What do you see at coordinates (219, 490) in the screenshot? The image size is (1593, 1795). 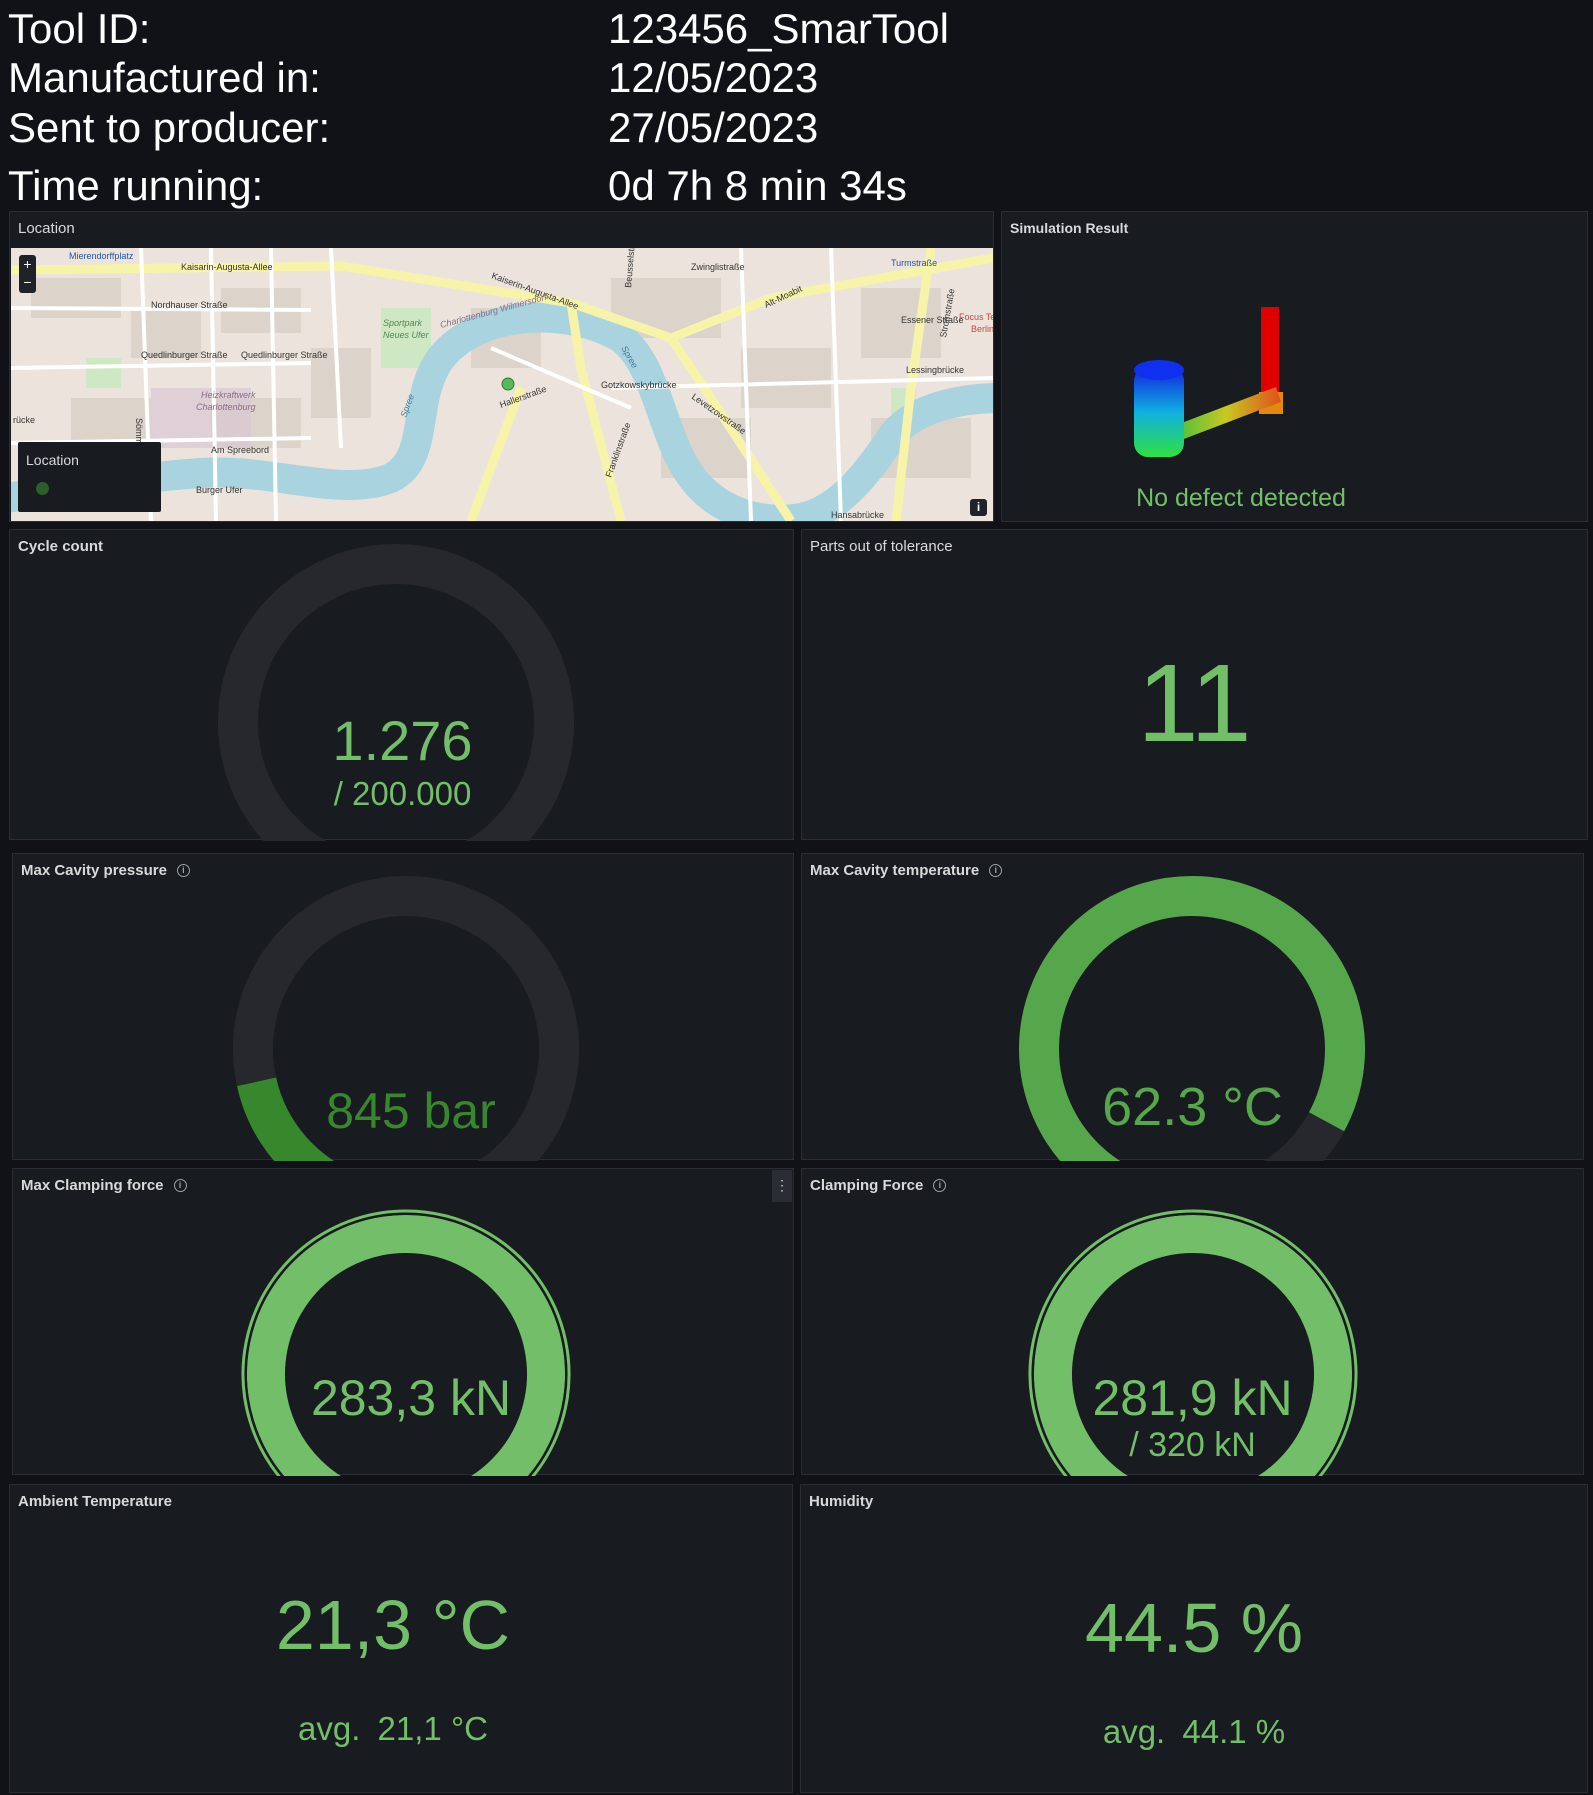 I see `svg-text: Burger Ufer` at bounding box center [219, 490].